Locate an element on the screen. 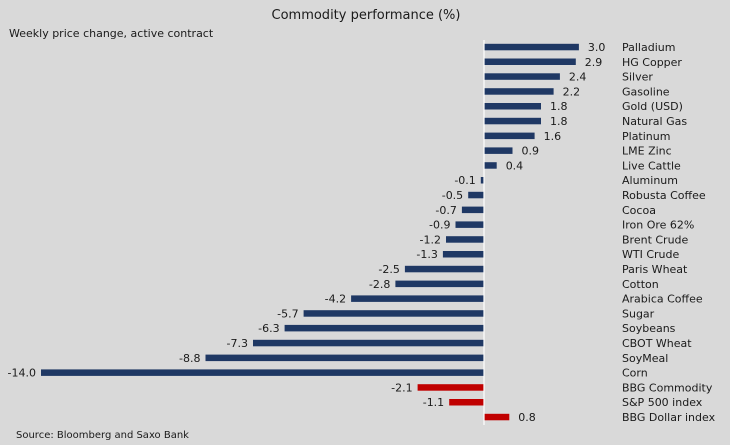  bar-arabica-coffee is located at coordinates (417, 298).